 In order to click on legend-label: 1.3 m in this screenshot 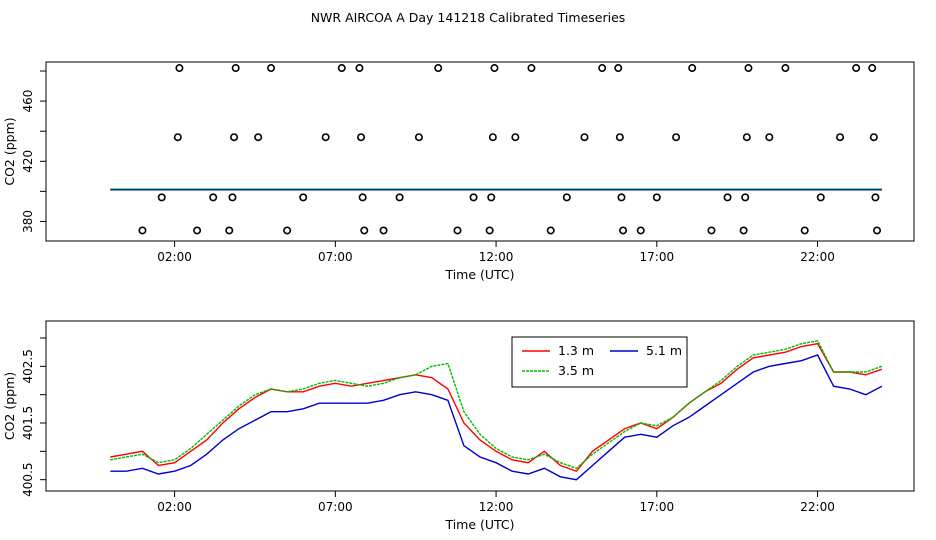, I will do `click(576, 350)`.